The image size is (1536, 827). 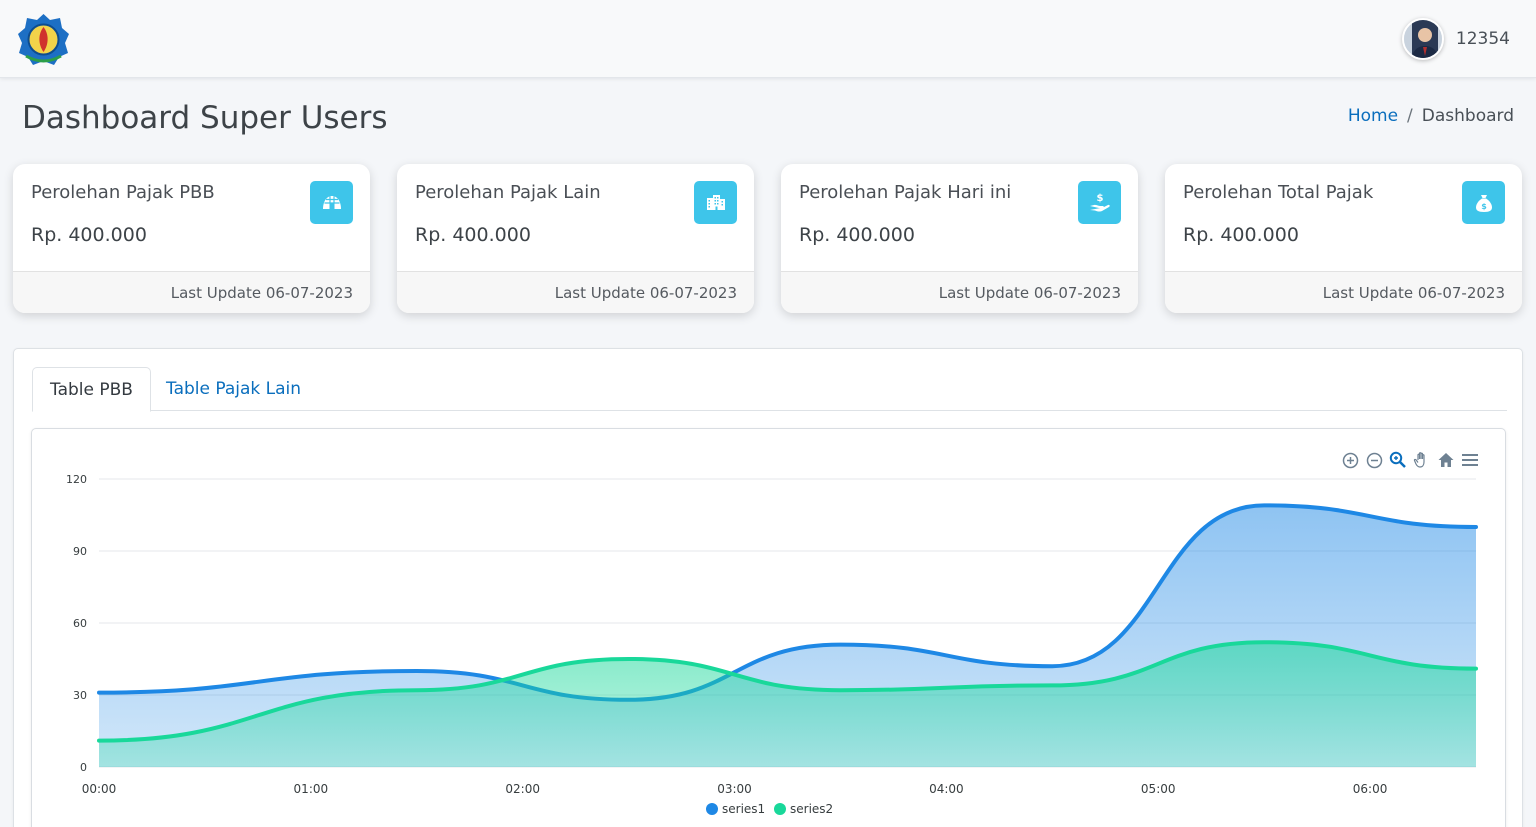 I want to click on tab-table-pajak-lain: Table Pajak Lain, so click(x=234, y=389).